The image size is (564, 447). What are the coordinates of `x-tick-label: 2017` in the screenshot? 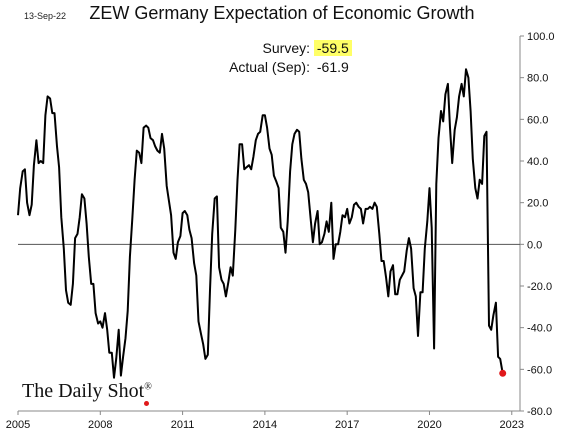 It's located at (347, 425).